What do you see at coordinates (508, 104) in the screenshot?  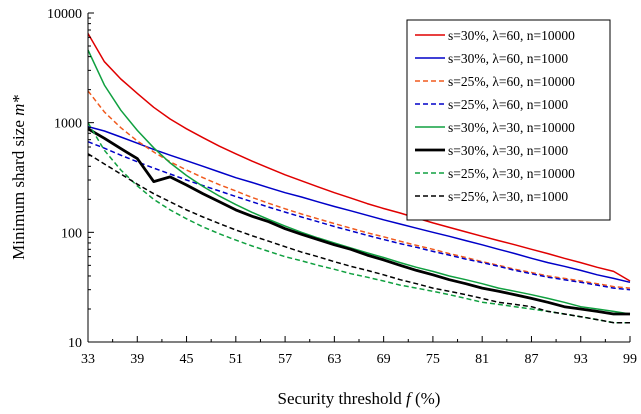 I see `legend-label: s=25%, λ=60, n=1000` at bounding box center [508, 104].